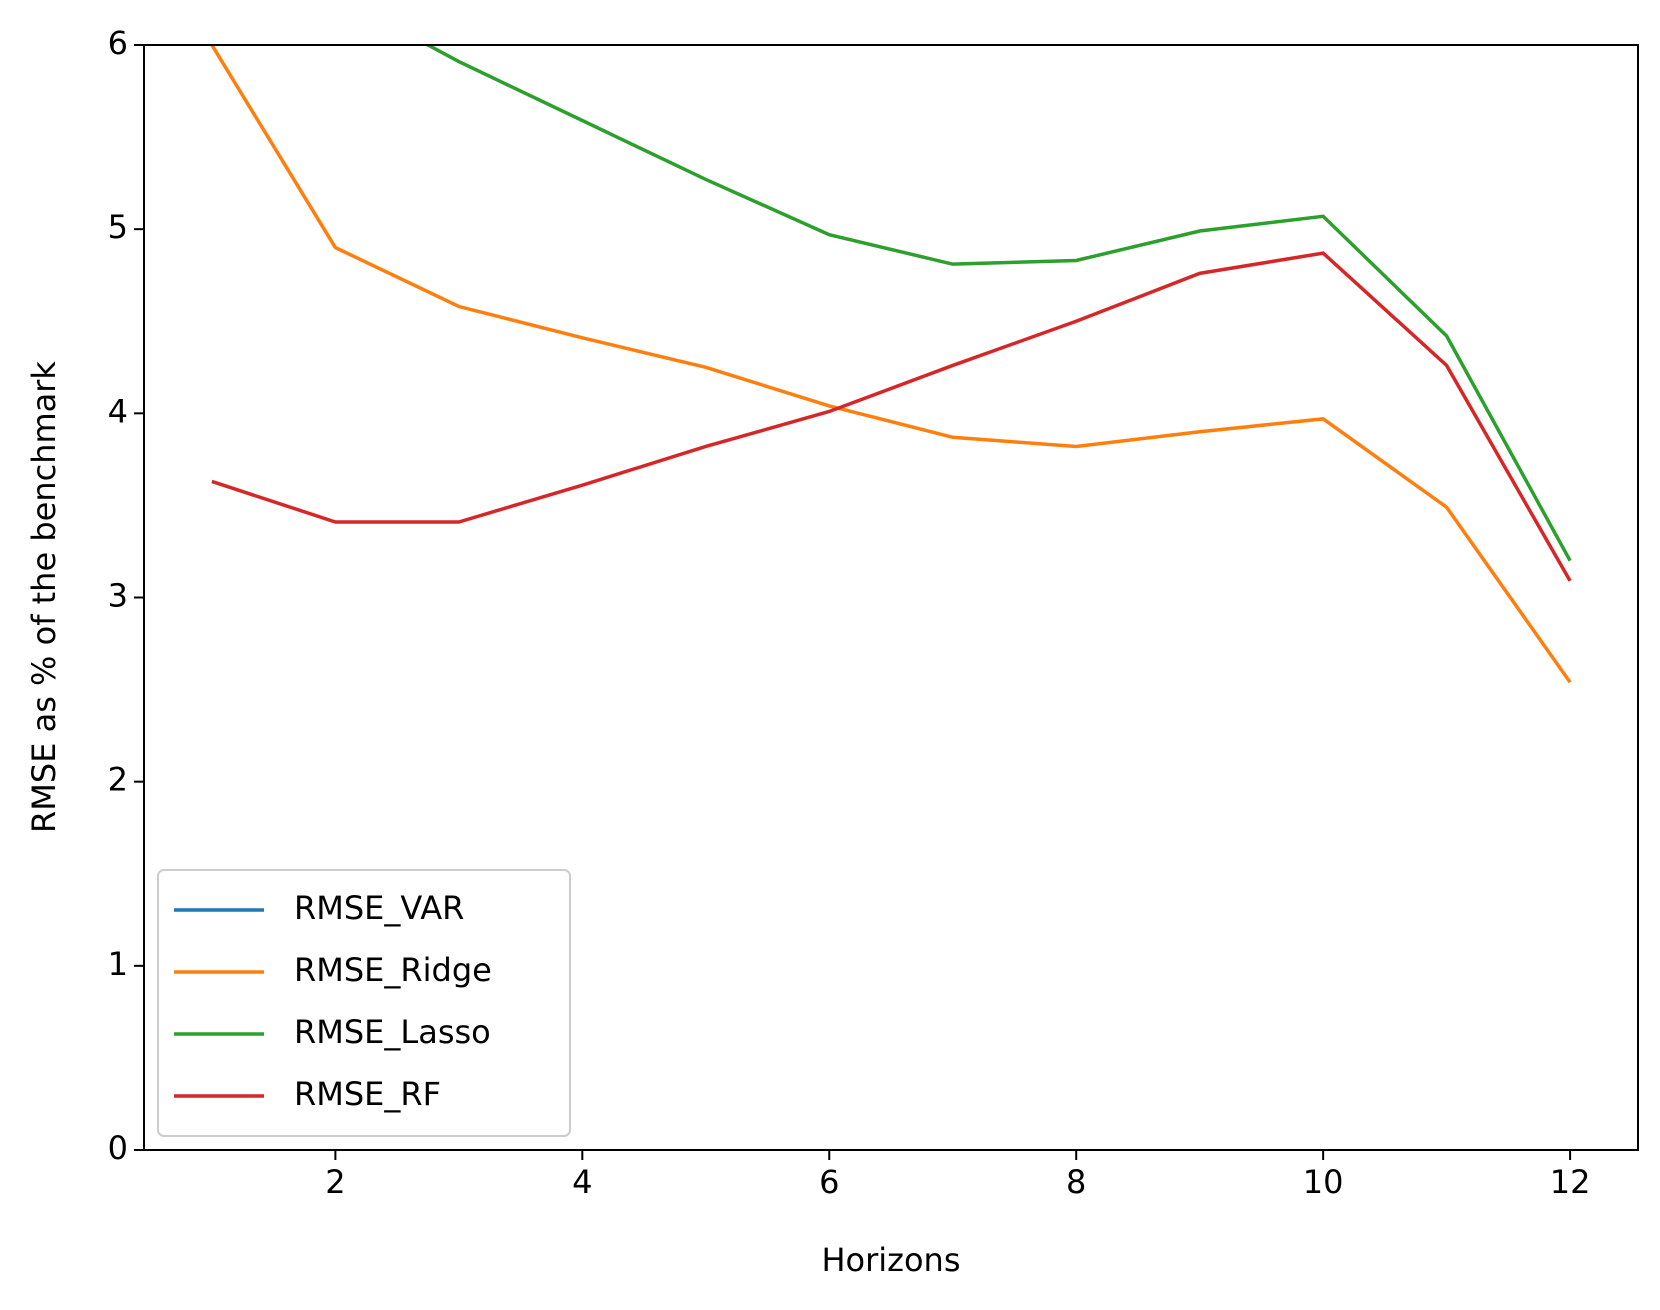 This screenshot has width=1660, height=1310. I want to click on x-tick-label: 6, so click(829, 1182).